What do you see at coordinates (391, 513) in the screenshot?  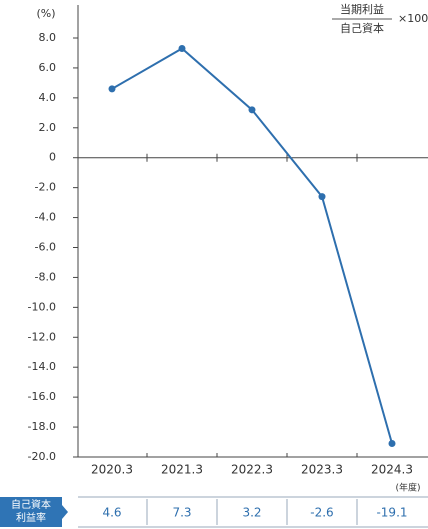 I see `table-value: -19.1` at bounding box center [391, 513].